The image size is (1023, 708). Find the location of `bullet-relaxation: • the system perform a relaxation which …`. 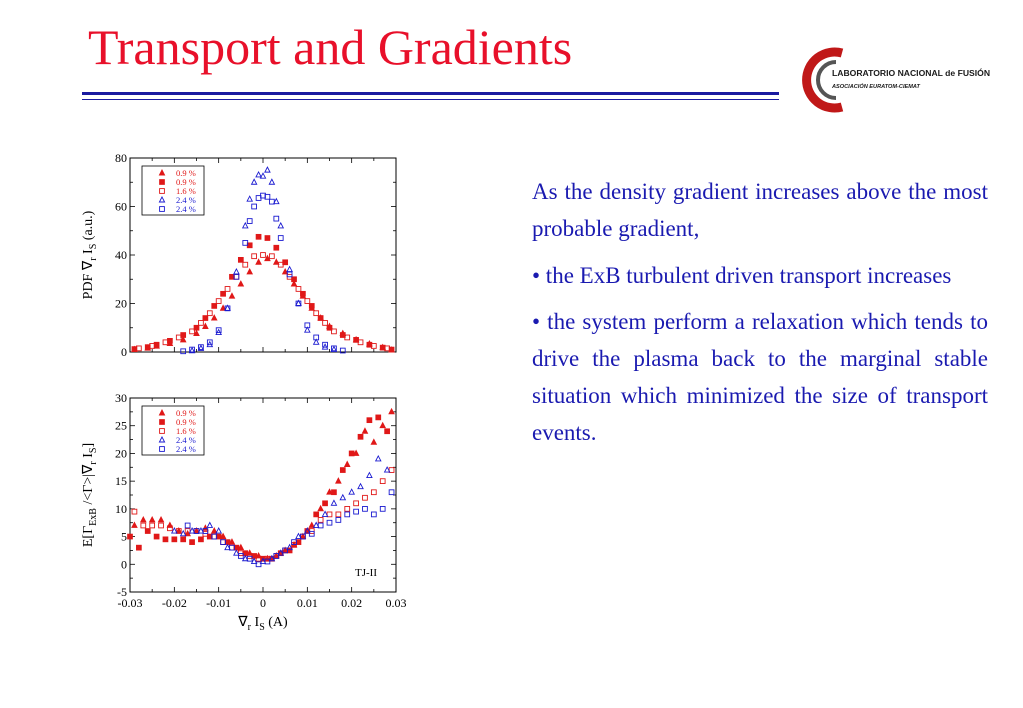

bullet-relaxation: • the system perform a relaxation which … is located at coordinates (760, 377).